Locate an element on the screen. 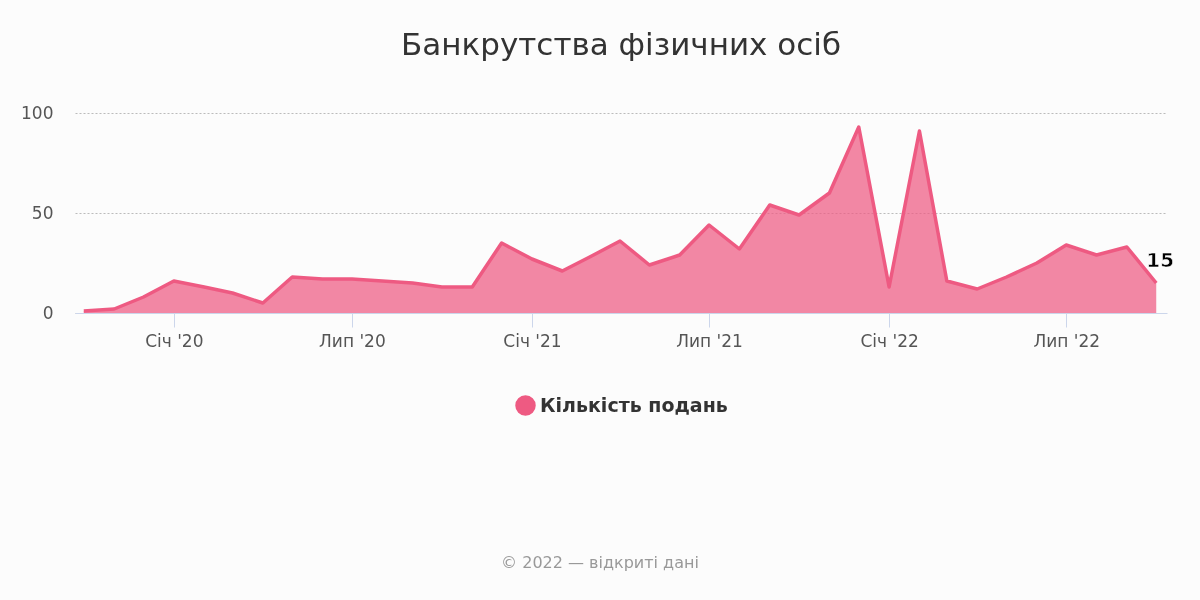 The width and height of the screenshot is (1200, 600). y-tick-label: 100 is located at coordinates (37, 112).